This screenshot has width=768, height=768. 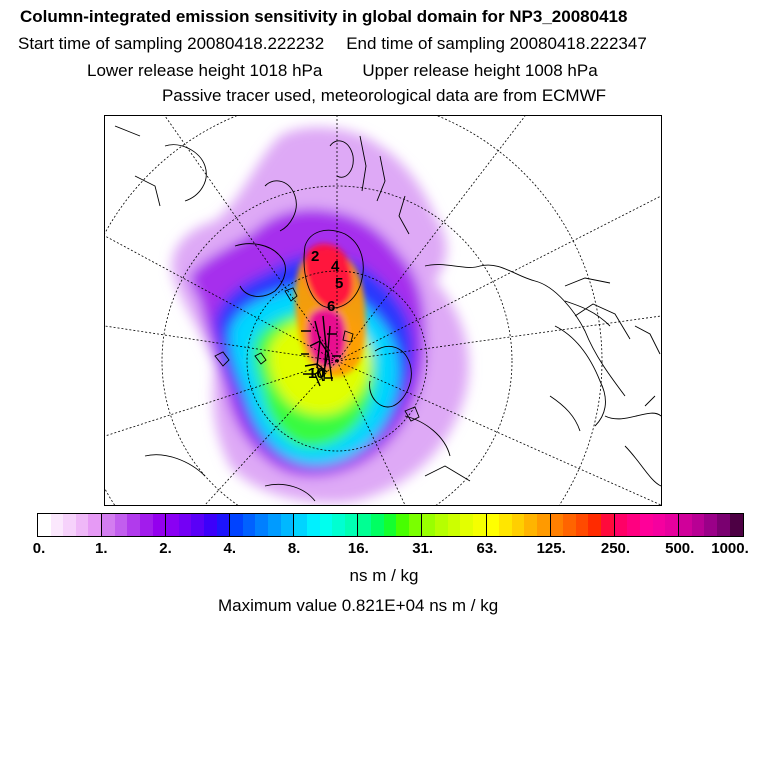 I want to click on contour-label: 4, so click(x=335, y=266).